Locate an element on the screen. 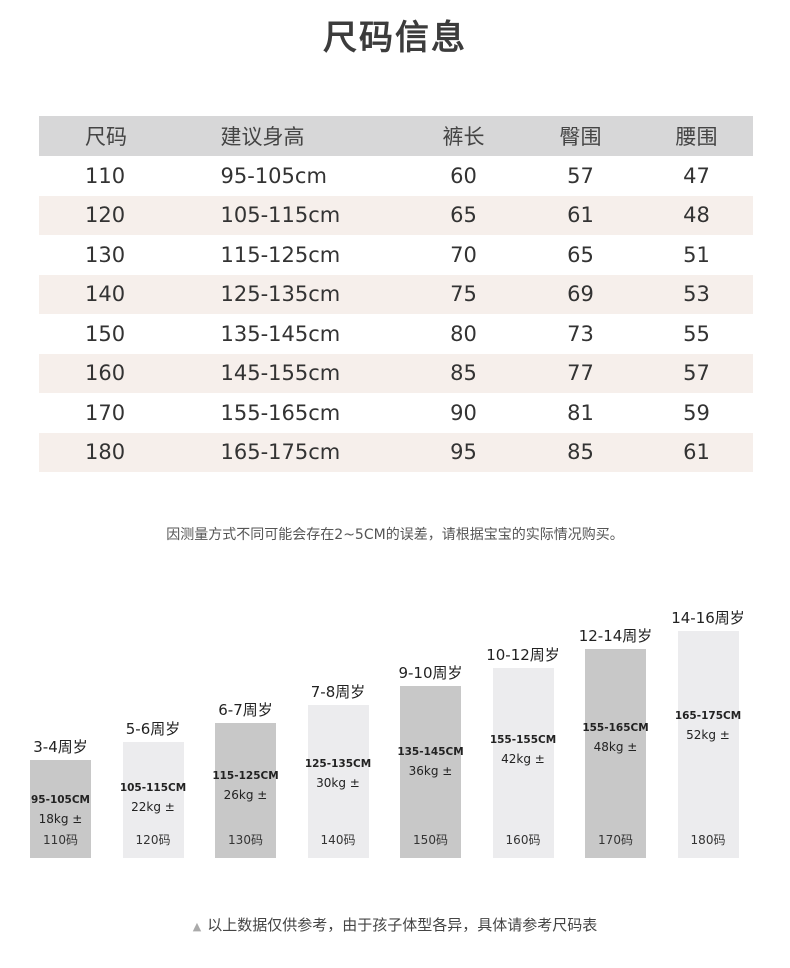  chart-bar: 115-125CM 26kg ± 130码 is located at coordinates (245, 790).